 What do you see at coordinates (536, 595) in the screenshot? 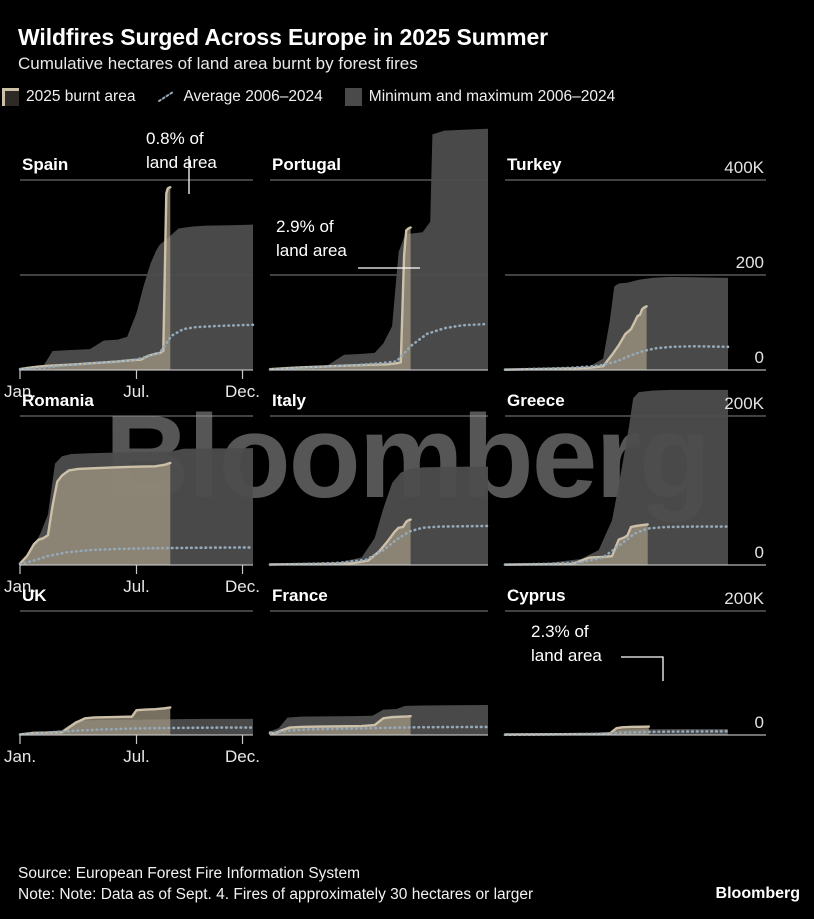
I see `panel-title: Cyprus` at bounding box center [536, 595].